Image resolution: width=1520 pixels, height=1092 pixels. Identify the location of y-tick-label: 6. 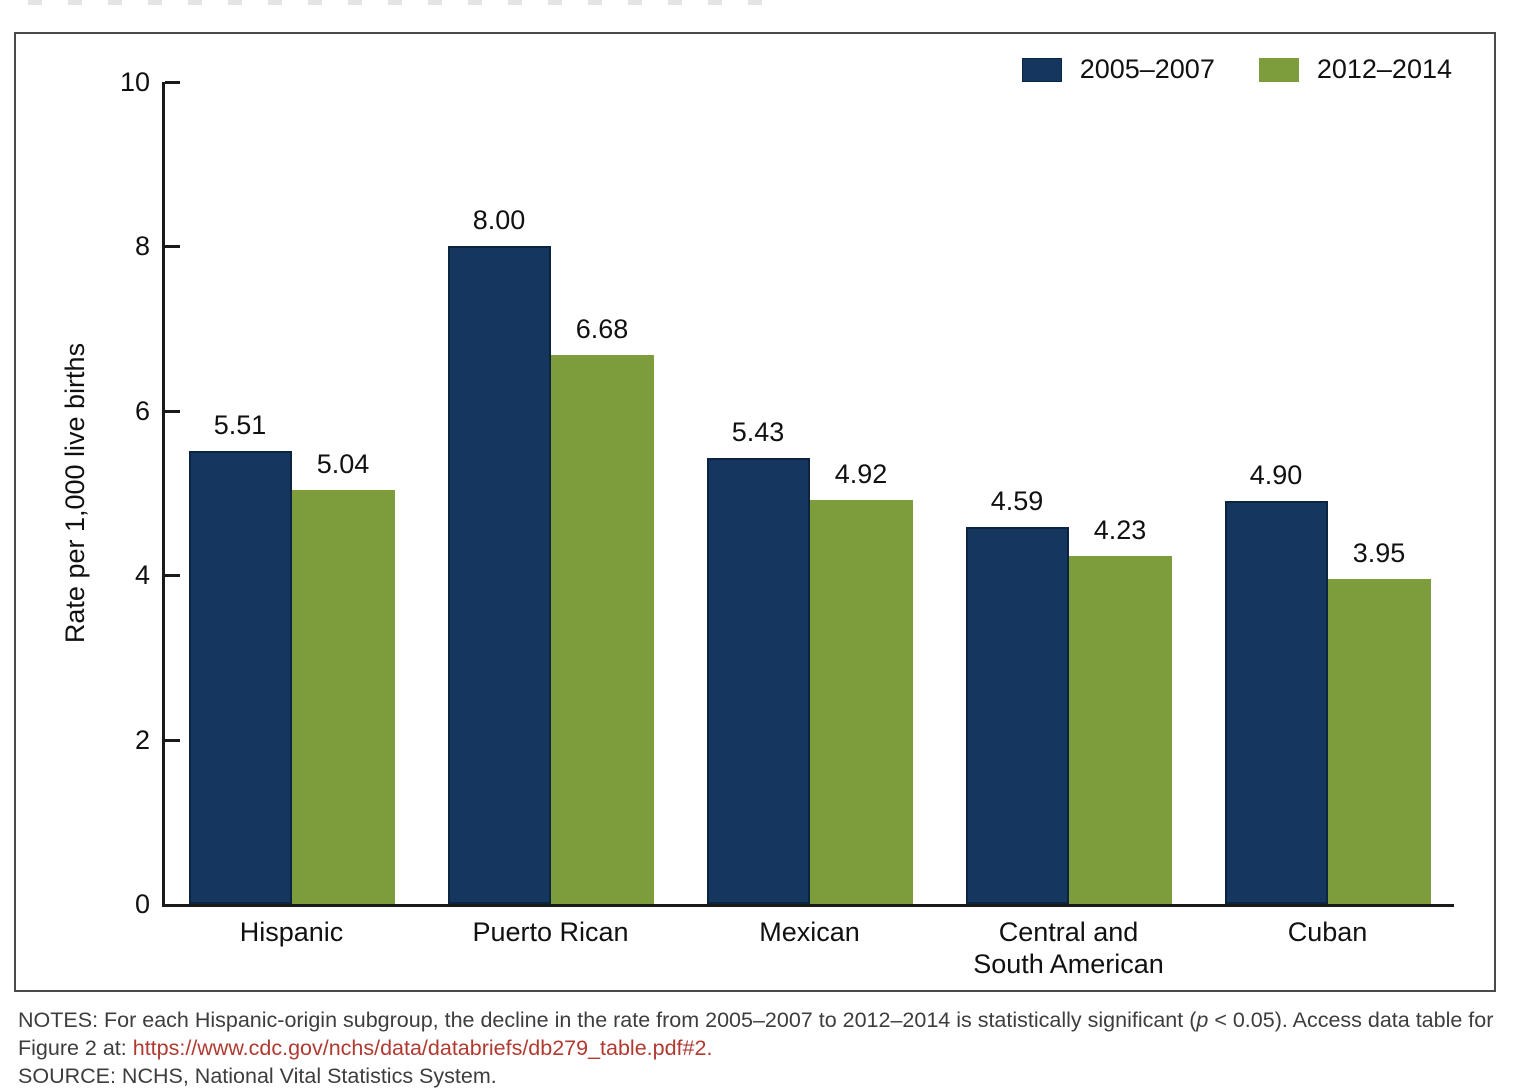
(142, 410).